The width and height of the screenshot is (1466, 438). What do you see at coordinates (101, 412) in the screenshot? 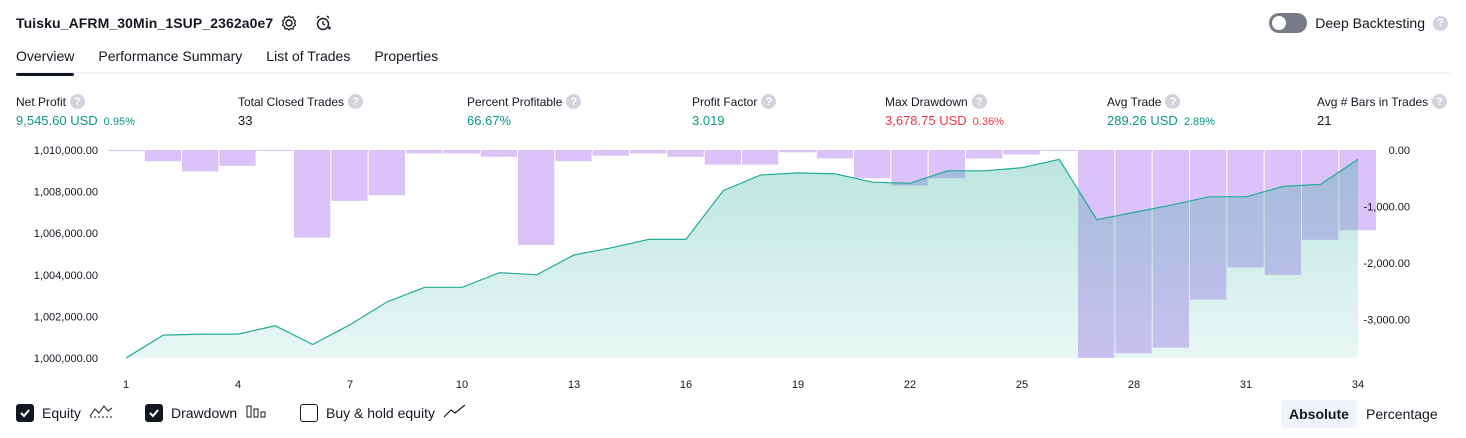
I see `line-chart-icon` at bounding box center [101, 412].